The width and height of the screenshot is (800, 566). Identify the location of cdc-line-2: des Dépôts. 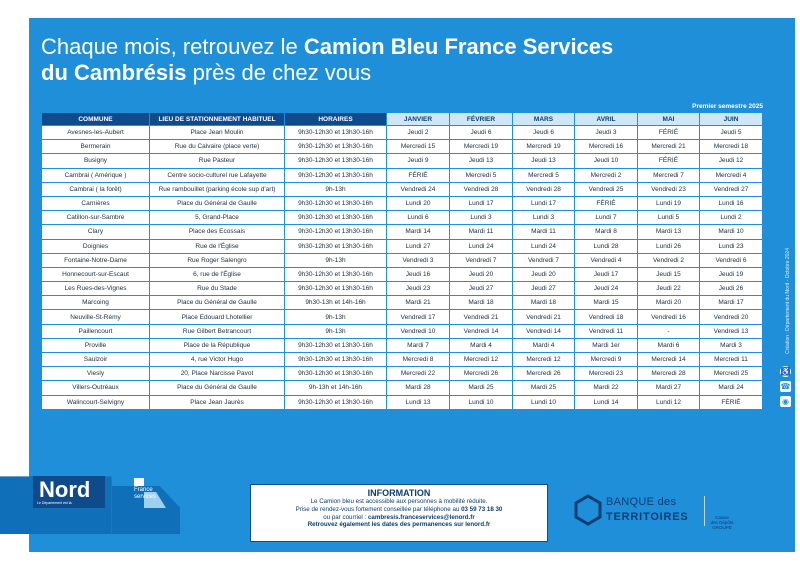
(722, 522).